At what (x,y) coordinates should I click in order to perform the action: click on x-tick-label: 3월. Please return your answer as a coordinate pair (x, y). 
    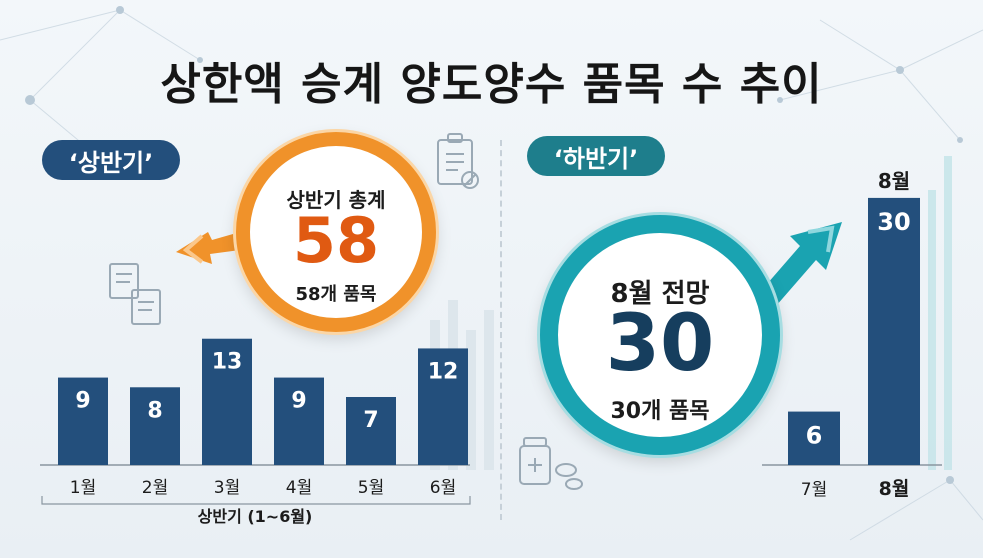
    Looking at the image, I should click on (227, 488).